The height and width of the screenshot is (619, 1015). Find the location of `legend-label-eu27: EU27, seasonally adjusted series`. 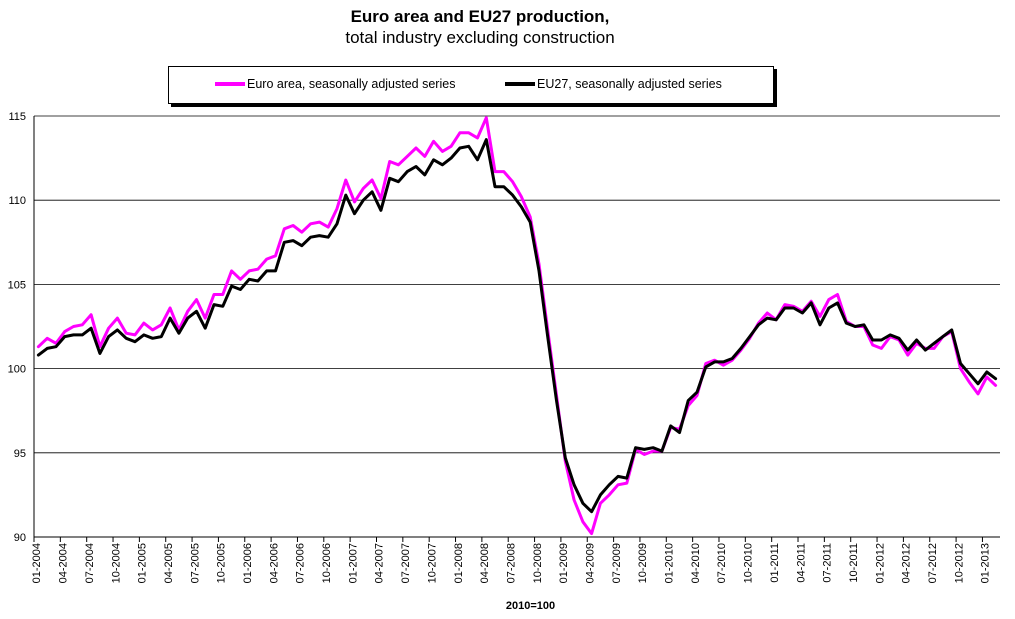

legend-label-eu27: EU27, seasonally adjusted series is located at coordinates (629, 84).